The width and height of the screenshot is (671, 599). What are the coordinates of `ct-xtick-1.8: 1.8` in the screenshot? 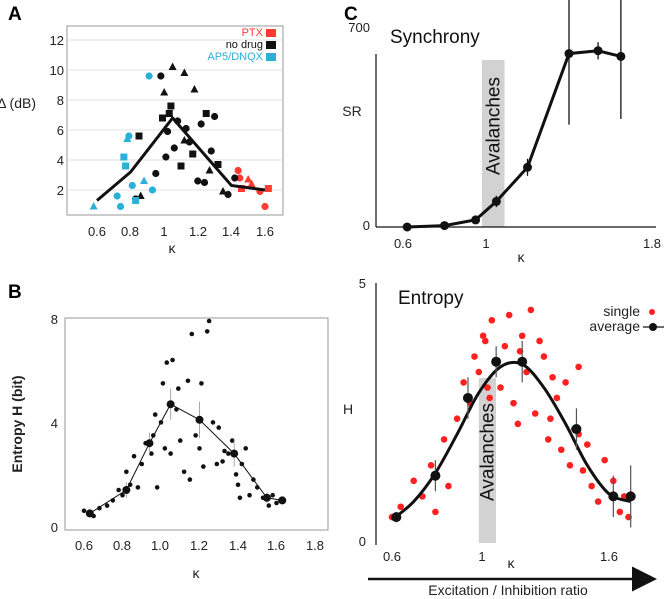 It's located at (652, 243).